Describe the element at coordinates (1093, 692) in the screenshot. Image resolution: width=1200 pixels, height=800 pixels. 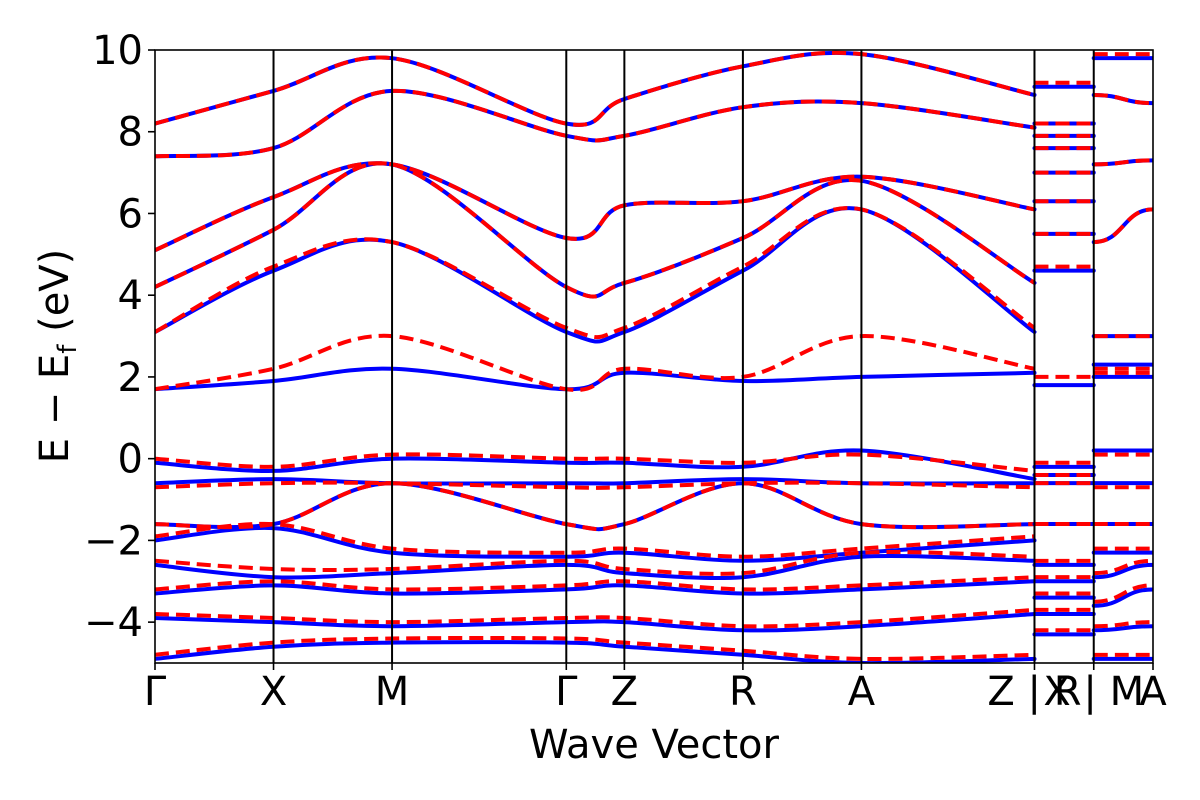
I see `x-tick-label: X | M` at that location.